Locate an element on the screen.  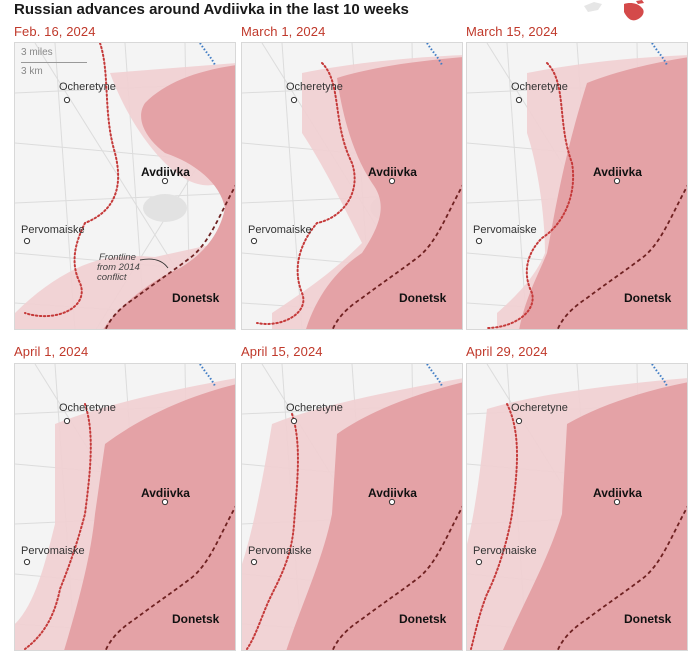
panel-date-label: March 1, 2024 is located at coordinates (283, 31).